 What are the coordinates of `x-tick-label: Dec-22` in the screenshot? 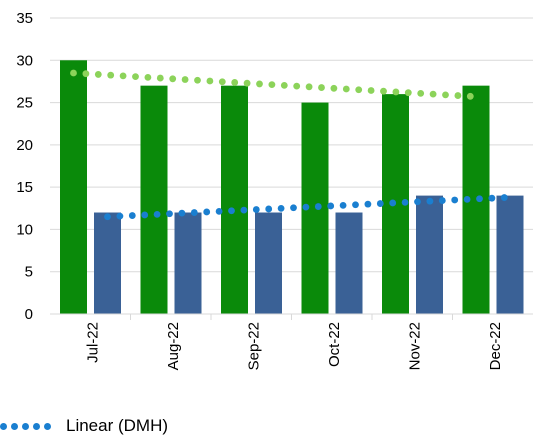 It's located at (495, 346).